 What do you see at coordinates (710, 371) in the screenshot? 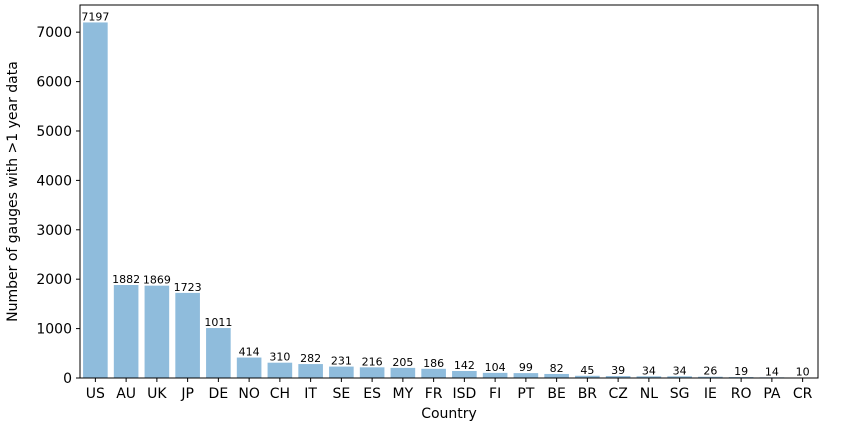
I see `data-label-IE: 26` at bounding box center [710, 371].